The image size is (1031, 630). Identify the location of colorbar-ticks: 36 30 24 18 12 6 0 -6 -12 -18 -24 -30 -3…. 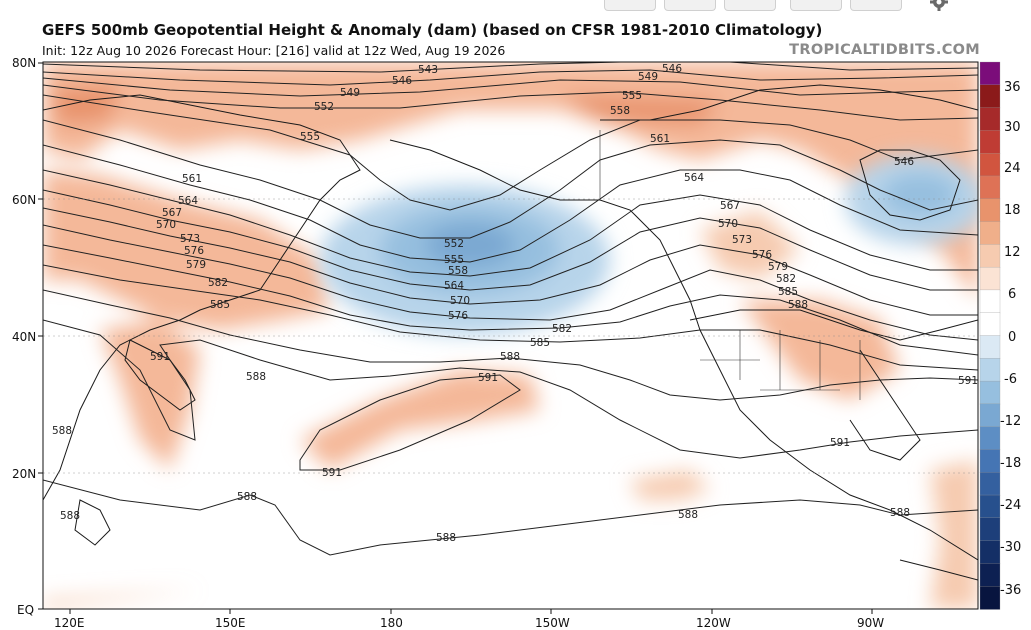
(1010, 339).